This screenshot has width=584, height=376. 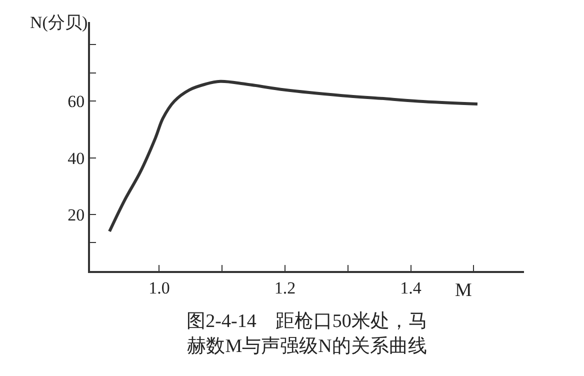 I want to click on text: 图2-4-14 距枪口50米处，马赫数M与声强级N的关系曲线, so click(x=307, y=334).